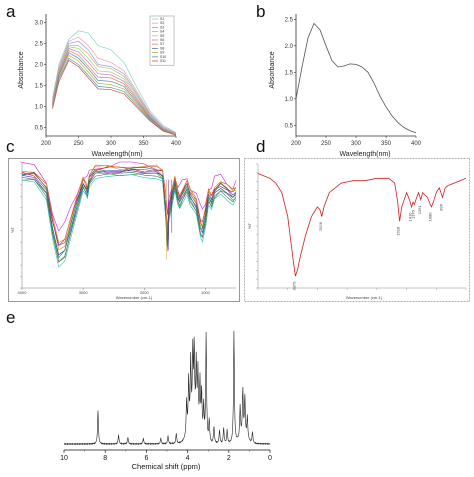  Describe the element at coordinates (320, 226) in the screenshot. I see `d-peak-label: 2926` at that location.